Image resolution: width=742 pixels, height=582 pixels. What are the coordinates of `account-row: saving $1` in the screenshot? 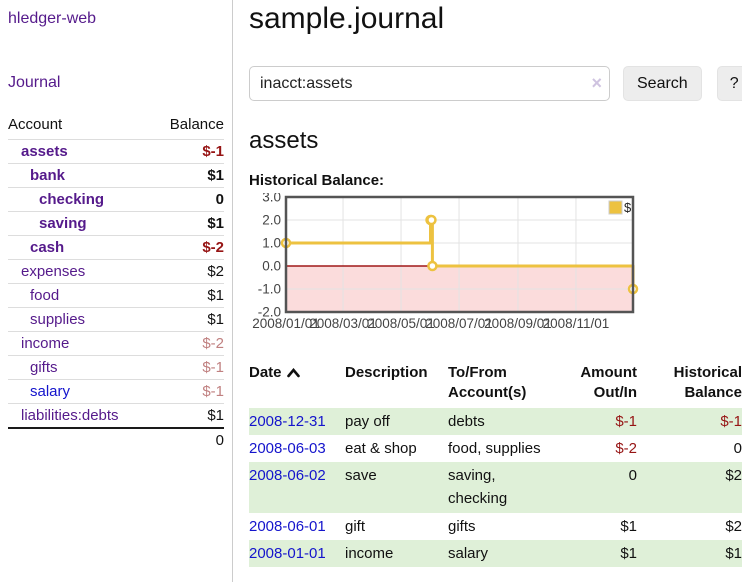 It's located at (116, 223).